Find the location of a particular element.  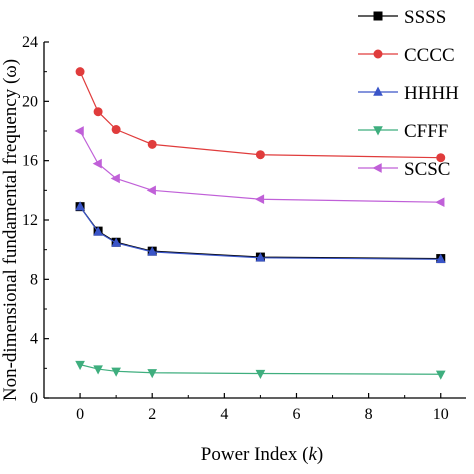

legend: SSSS CCCC HHHH CFFF SCSC is located at coordinates (408, 93).